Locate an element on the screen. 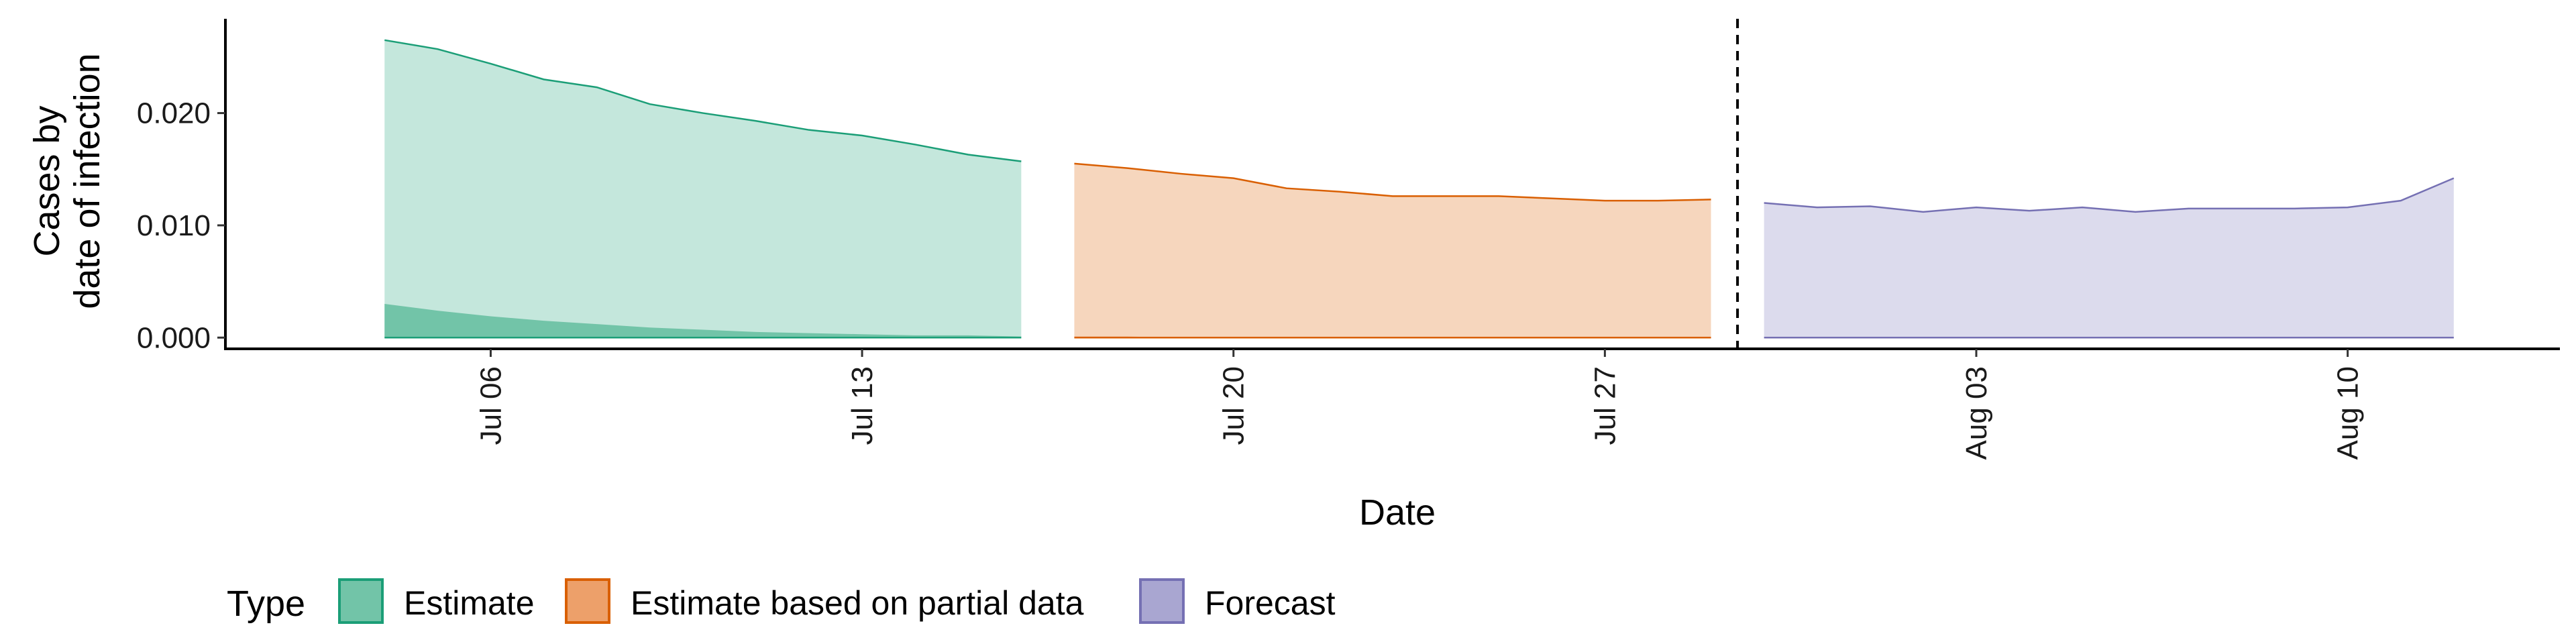 The width and height of the screenshot is (2576, 644). y-axis-title-line-2: date of infection is located at coordinates (87, 181).